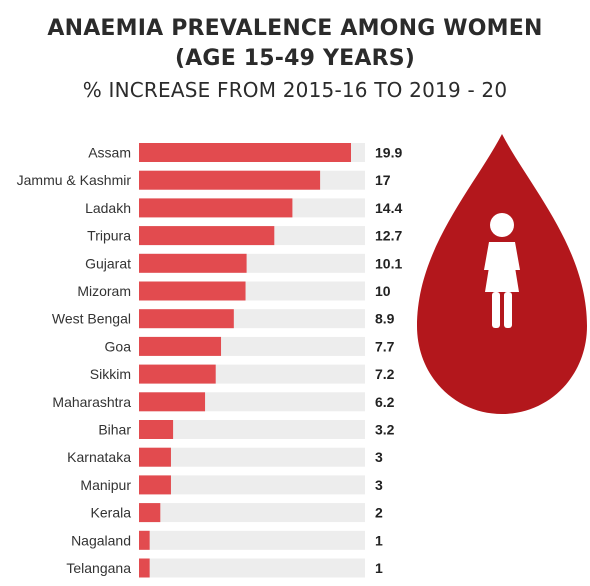 This screenshot has width=590, height=586. Describe the element at coordinates (109, 153) in the screenshot. I see `category-label: Assam` at that location.